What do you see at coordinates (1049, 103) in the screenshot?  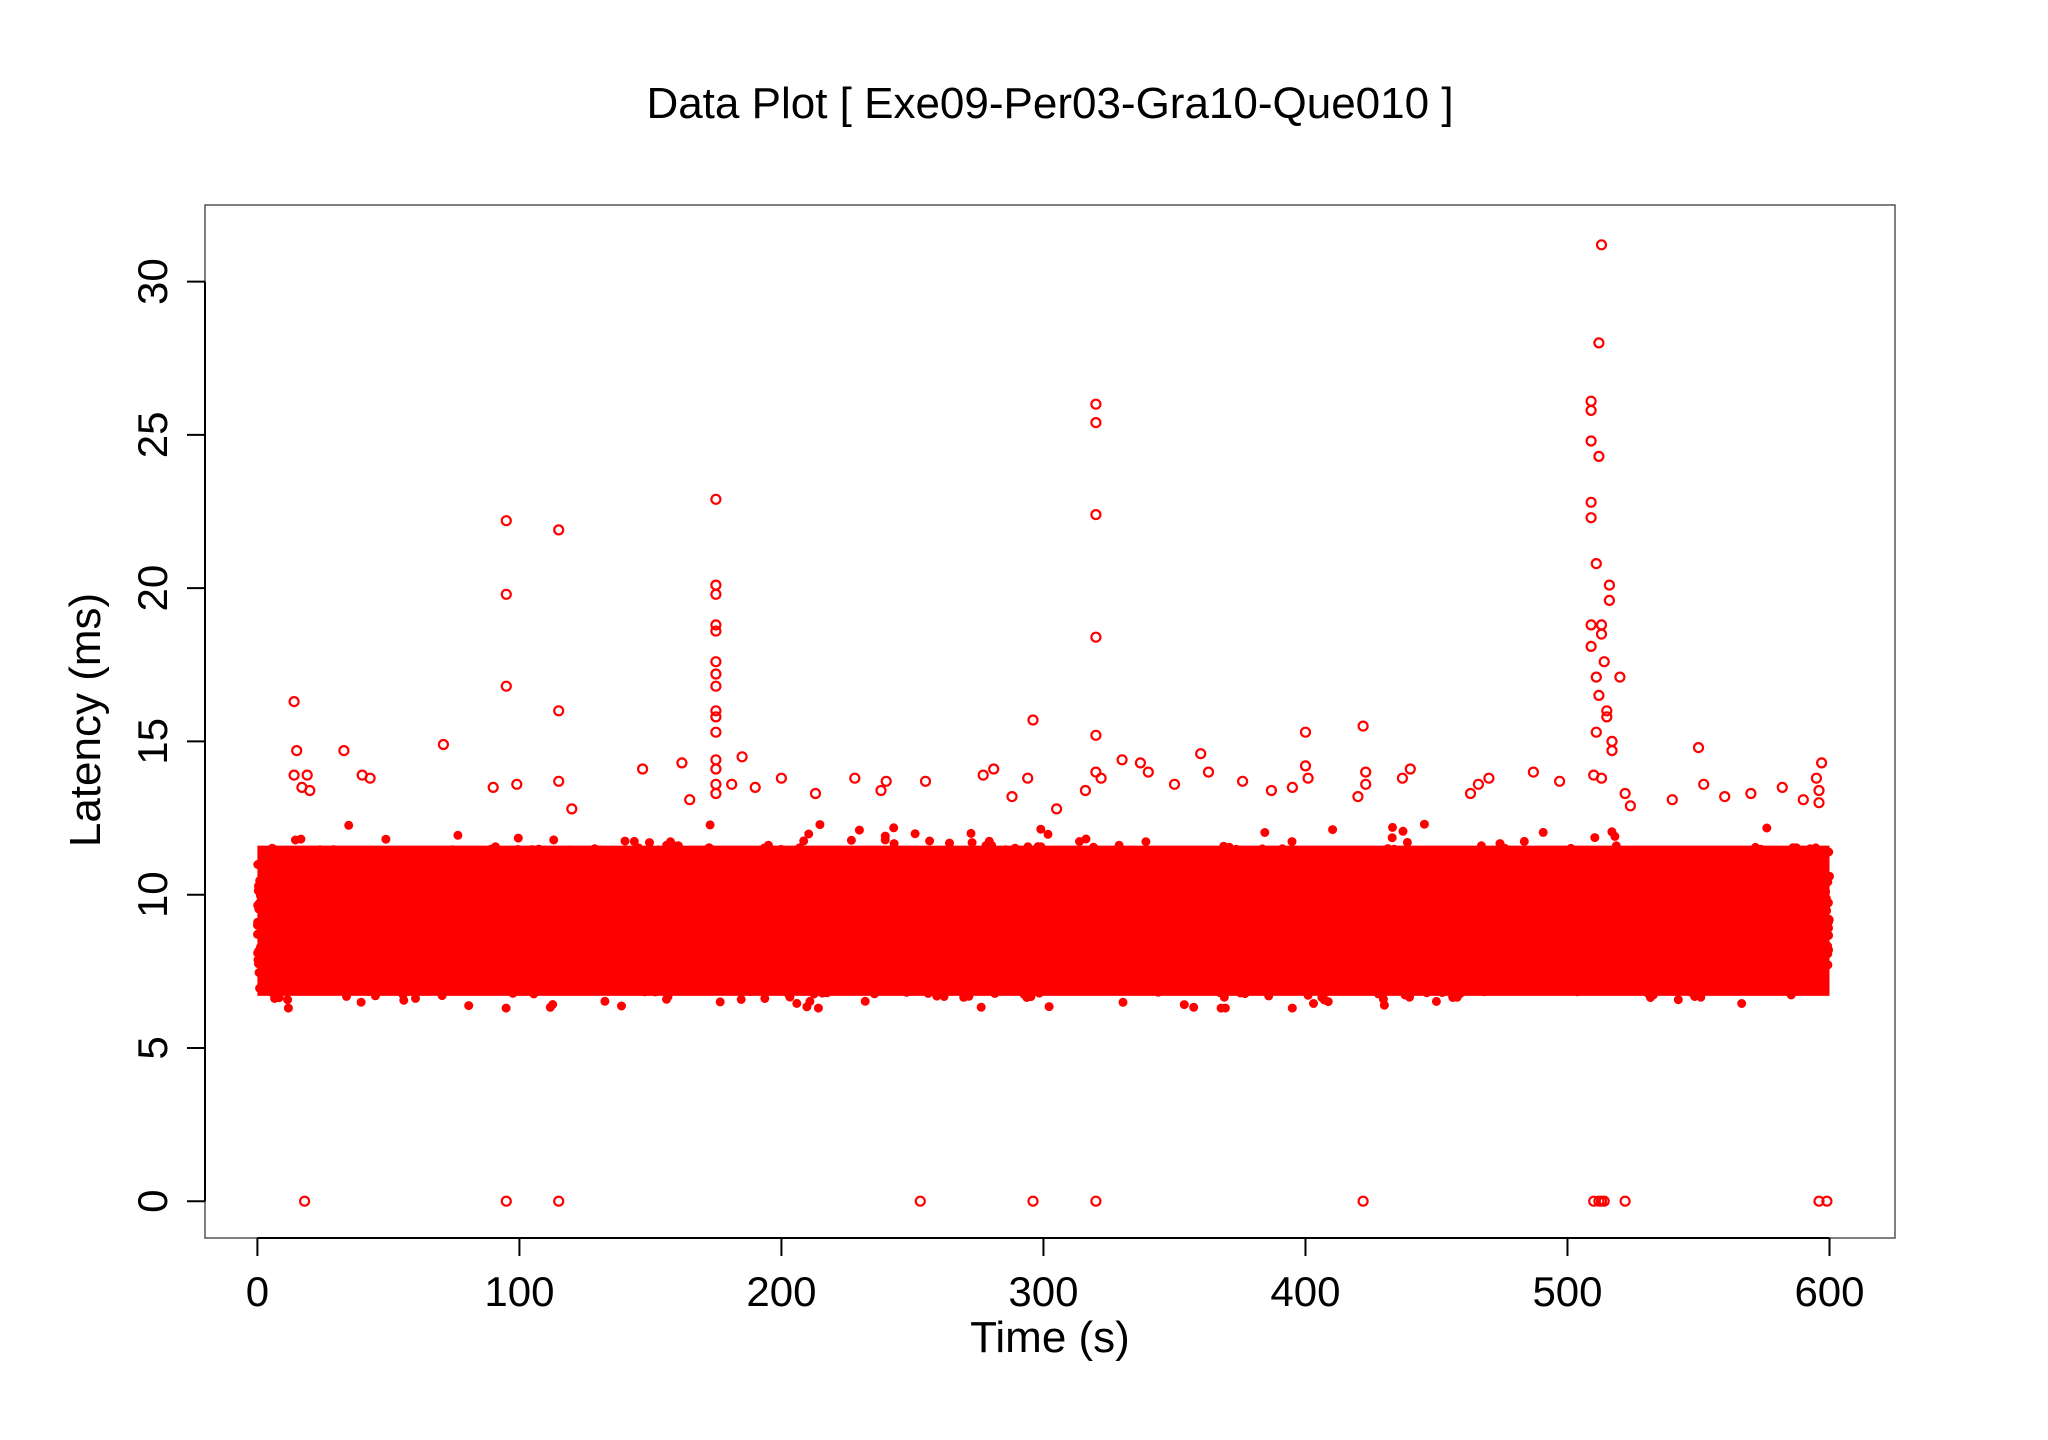 I see `chart-title: Data Plot [ Exe09-Per03-Gra10-Que010 ]` at bounding box center [1049, 103].